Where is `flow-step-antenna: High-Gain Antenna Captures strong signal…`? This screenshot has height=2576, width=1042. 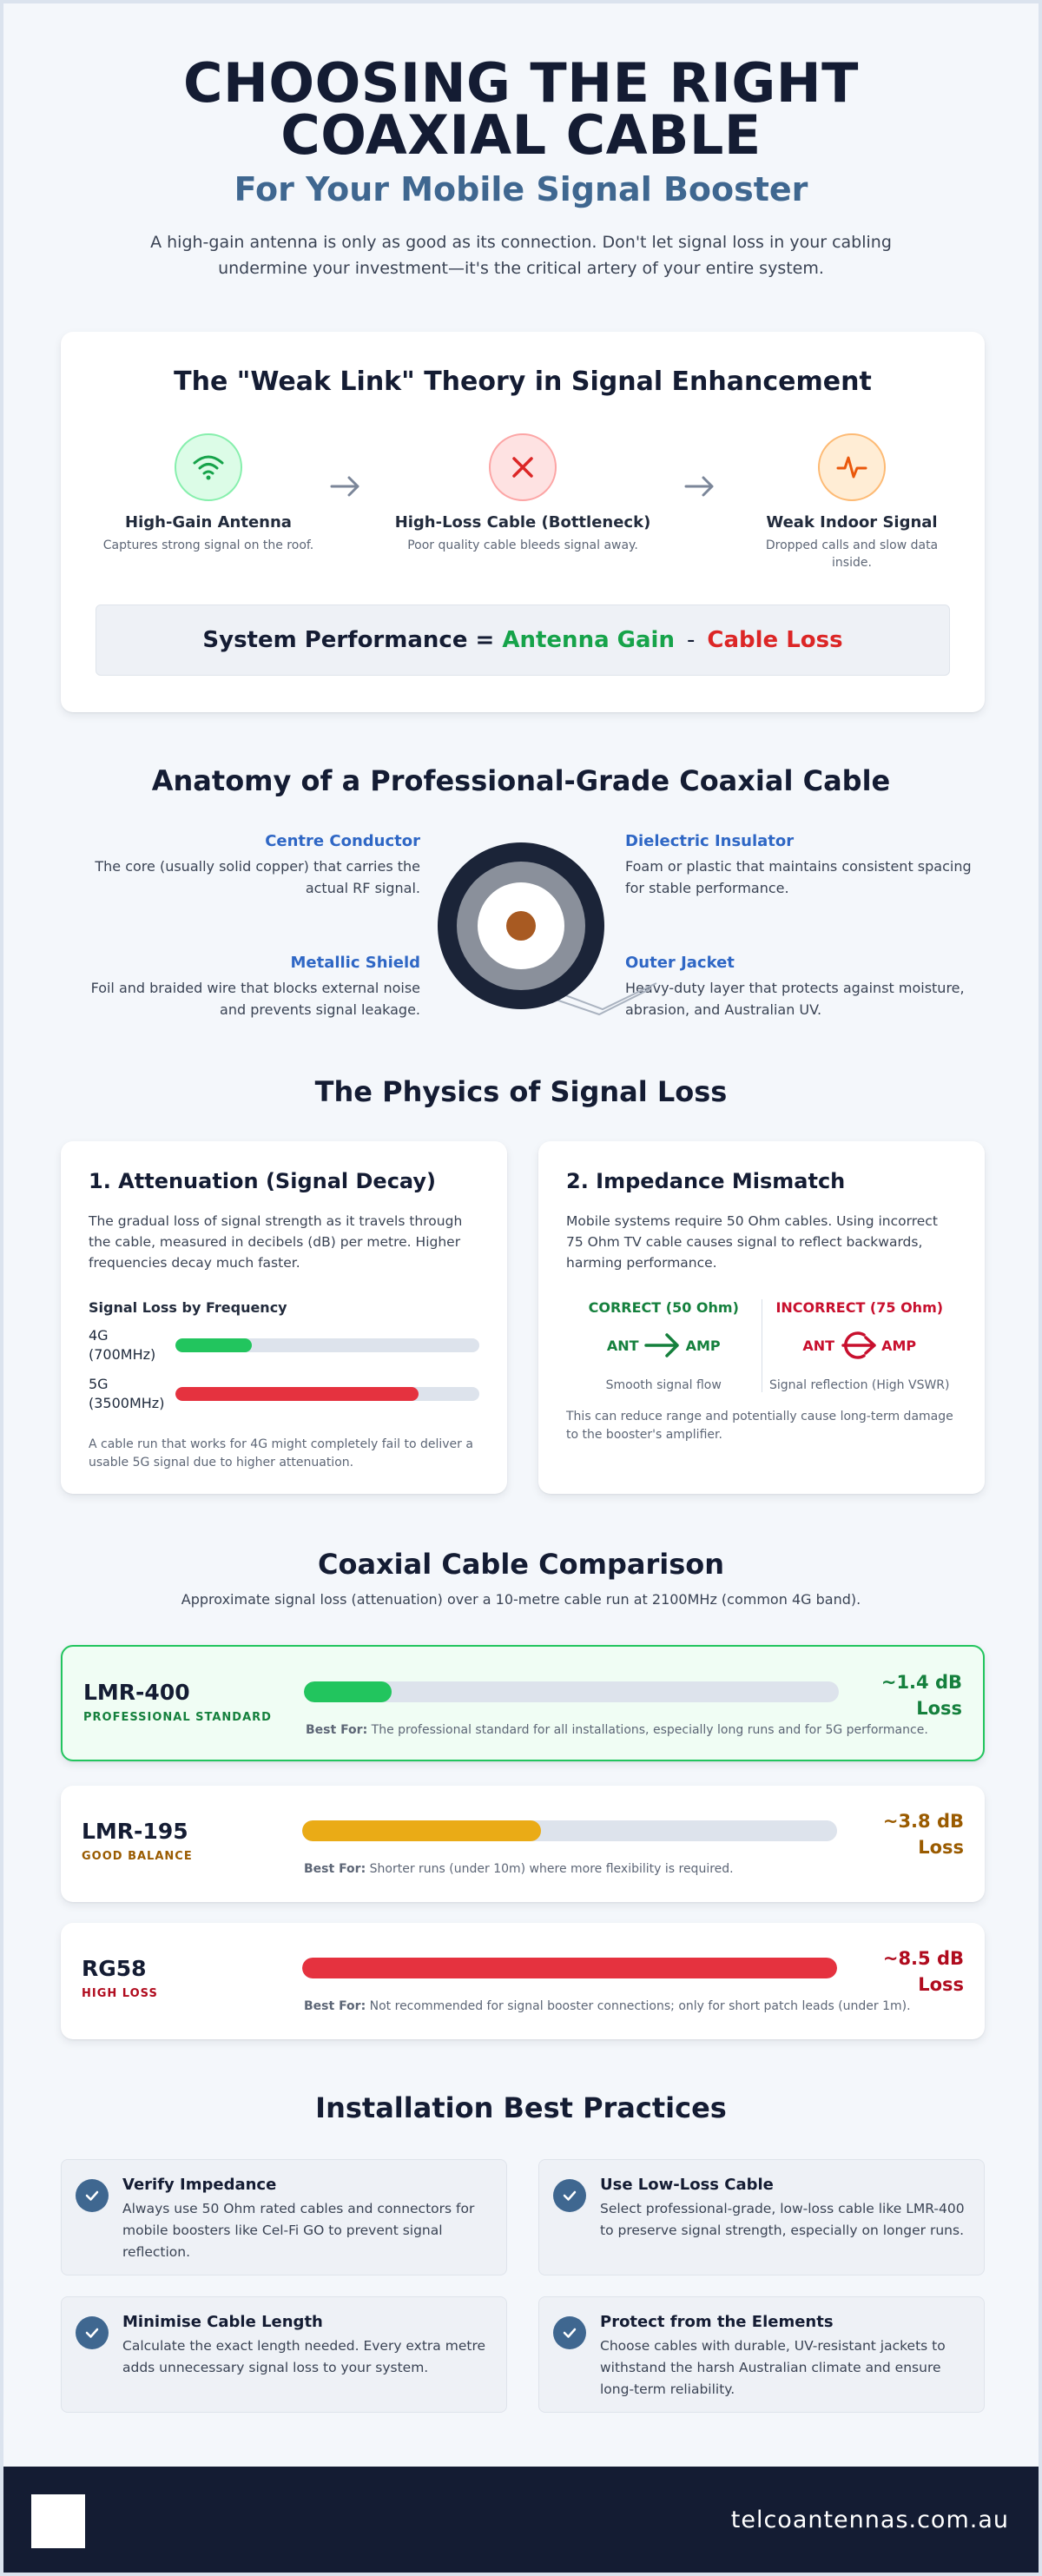 flow-step-antenna: High-Gain Antenna Captures strong signal… is located at coordinates (208, 494).